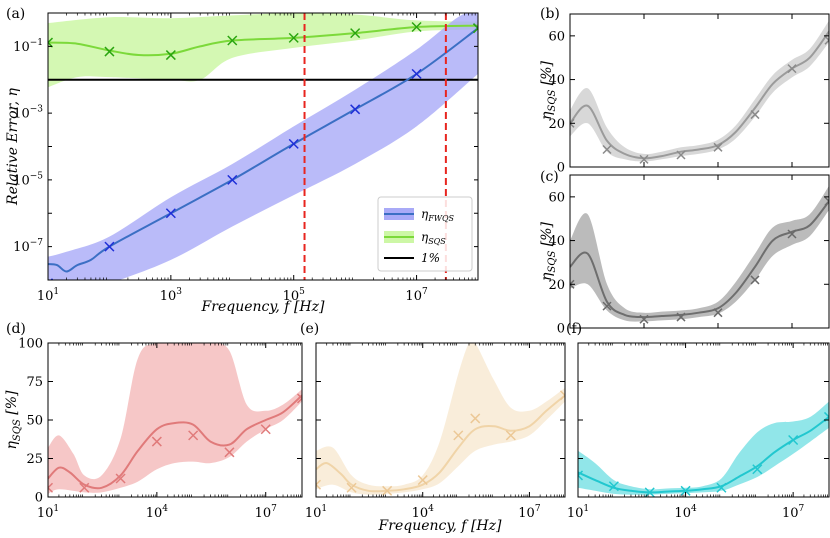  I want to click on panel-e-plot, so click(440, 419).